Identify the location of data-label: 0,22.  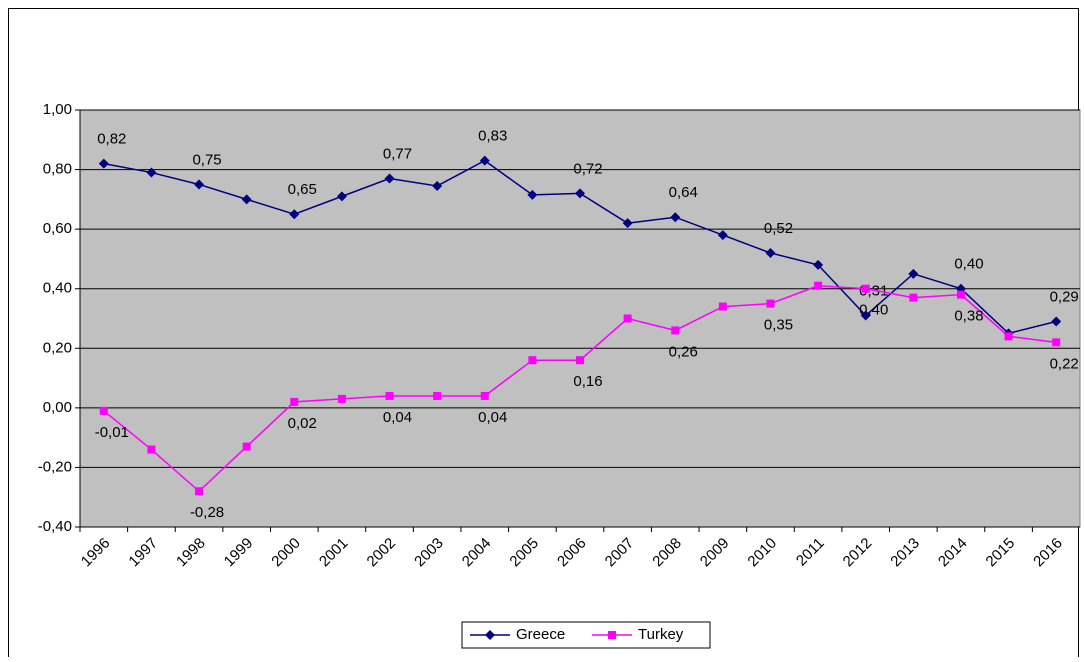
(1064, 363).